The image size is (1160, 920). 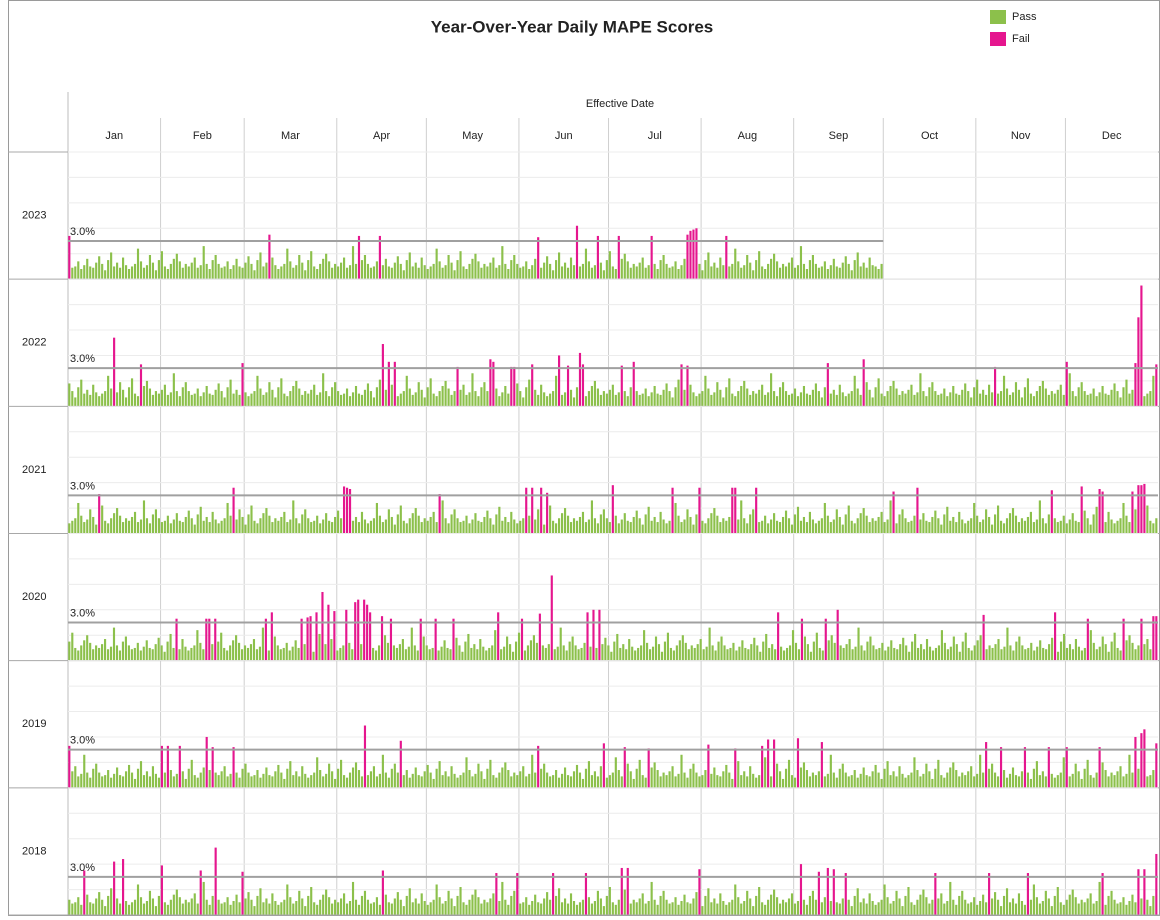 I want to click on row-label: 2020, so click(x=34, y=597).